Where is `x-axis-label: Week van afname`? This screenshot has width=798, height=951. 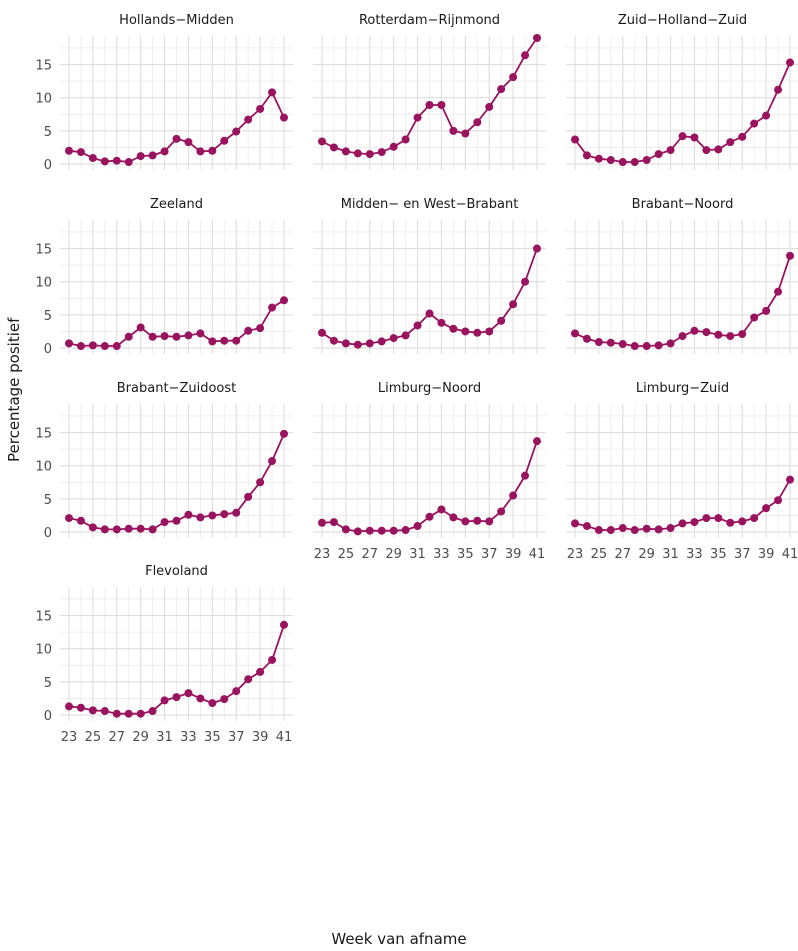 x-axis-label: Week van afname is located at coordinates (399, 939).